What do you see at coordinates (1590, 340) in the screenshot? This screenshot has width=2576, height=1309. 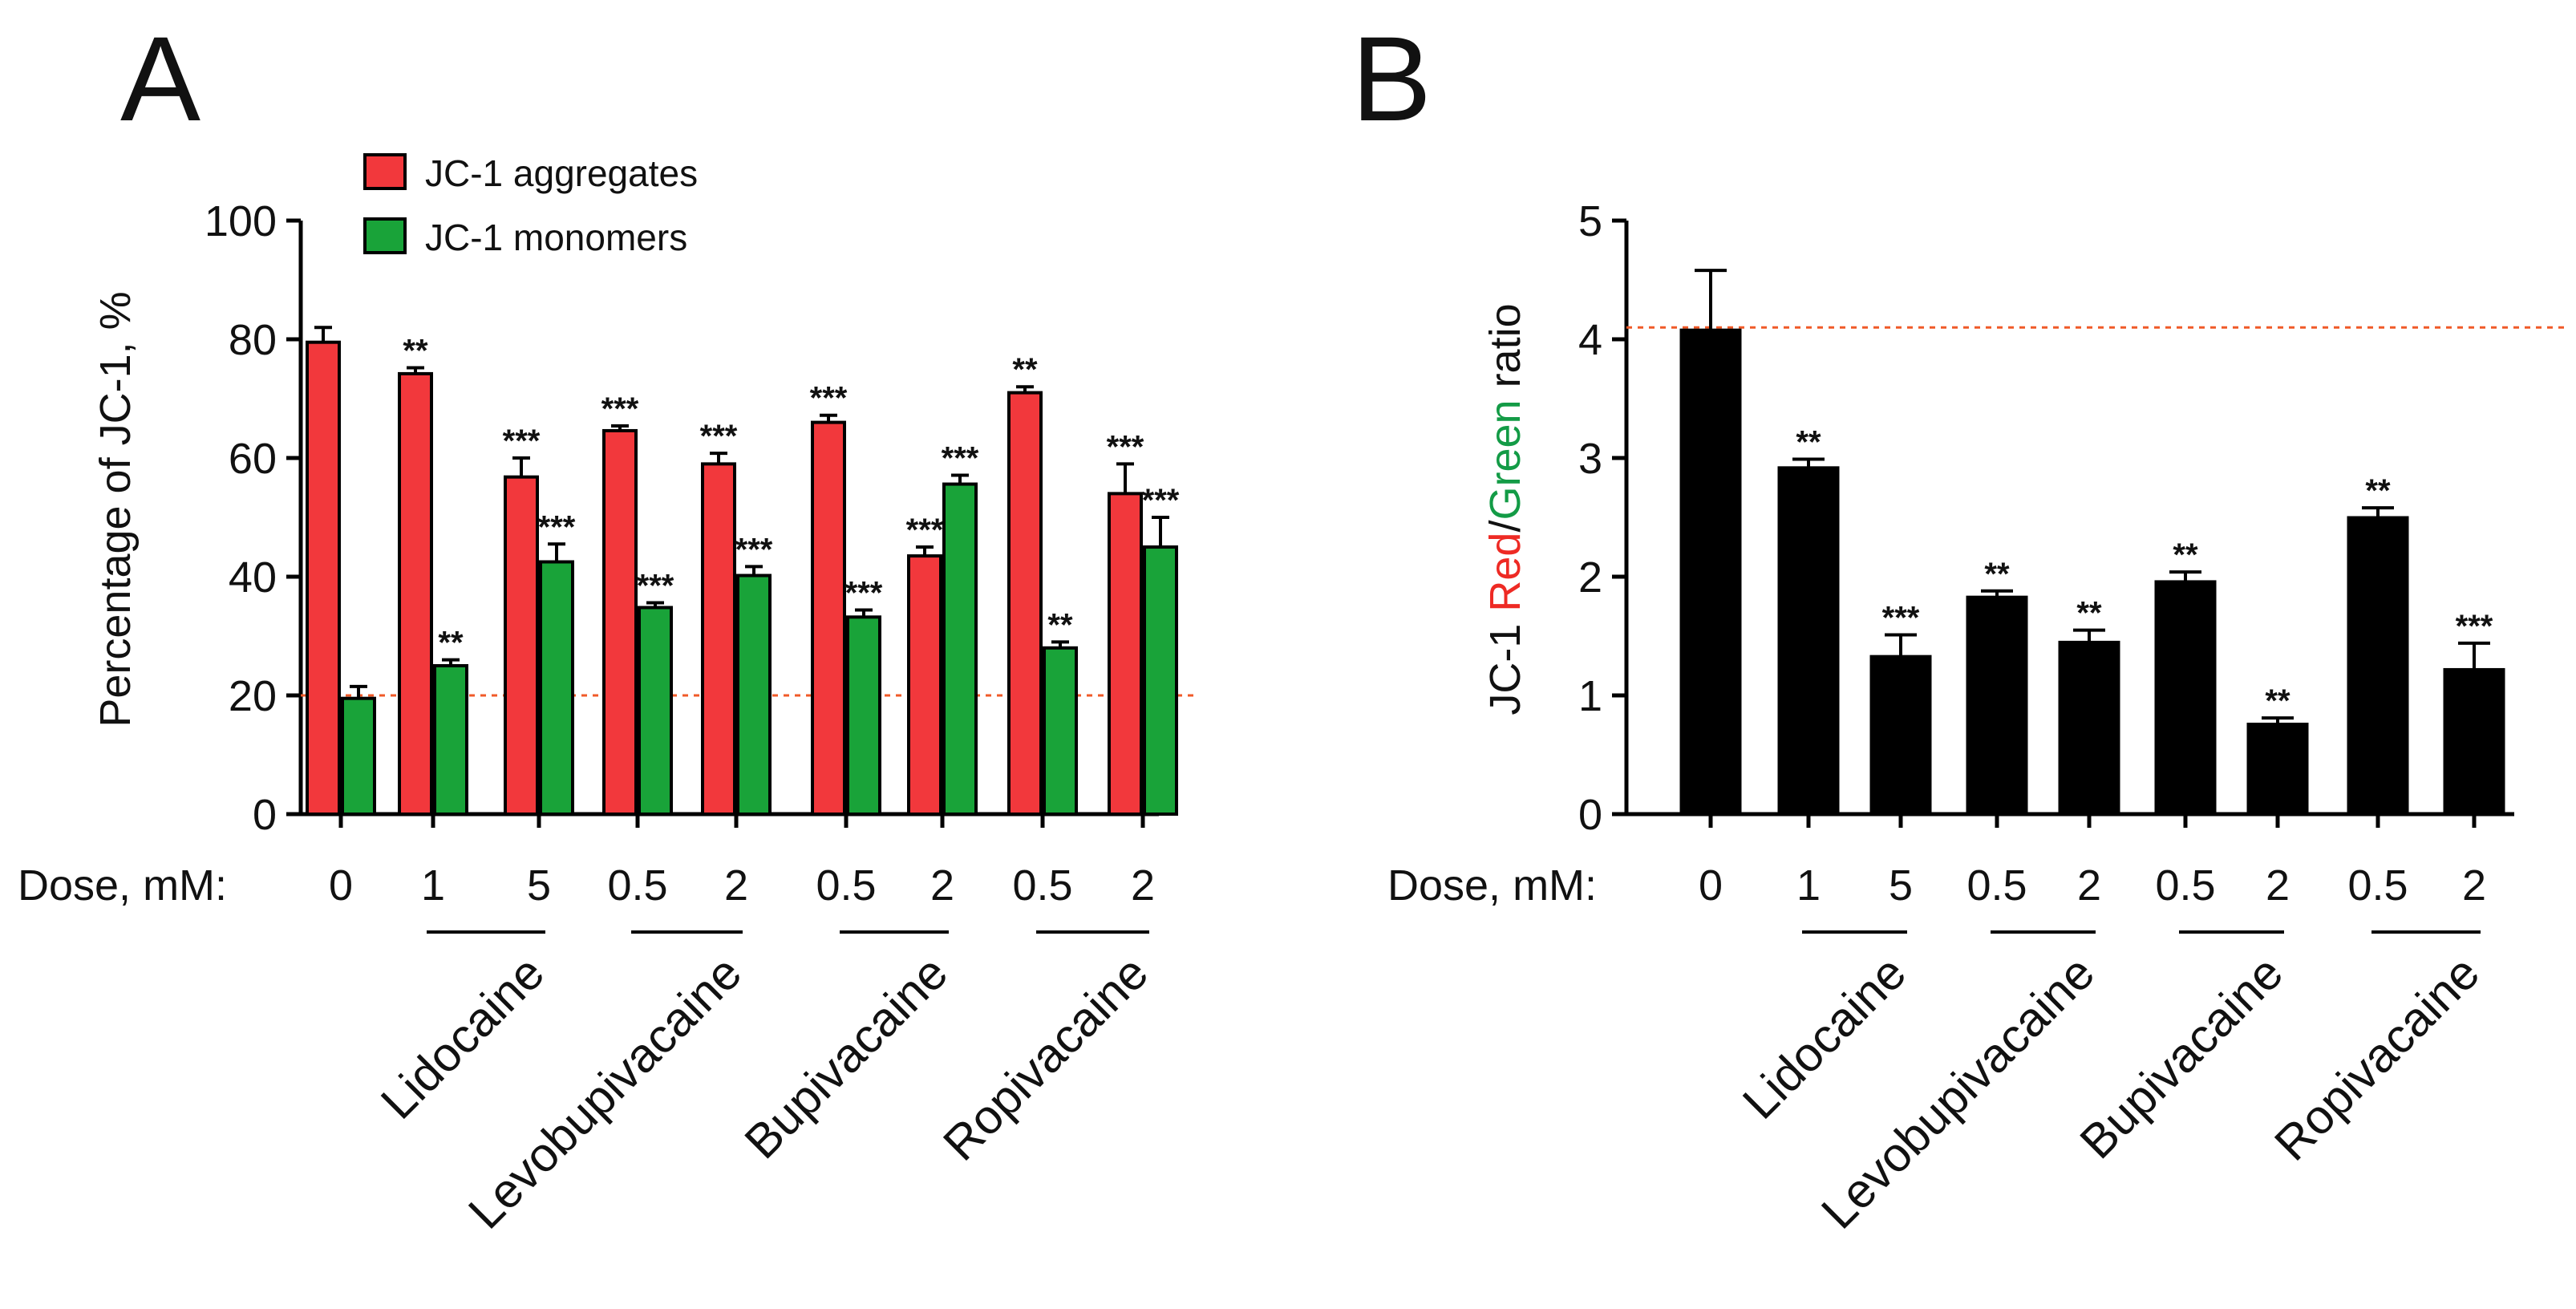 I see `y-tick-label: 4` at bounding box center [1590, 340].